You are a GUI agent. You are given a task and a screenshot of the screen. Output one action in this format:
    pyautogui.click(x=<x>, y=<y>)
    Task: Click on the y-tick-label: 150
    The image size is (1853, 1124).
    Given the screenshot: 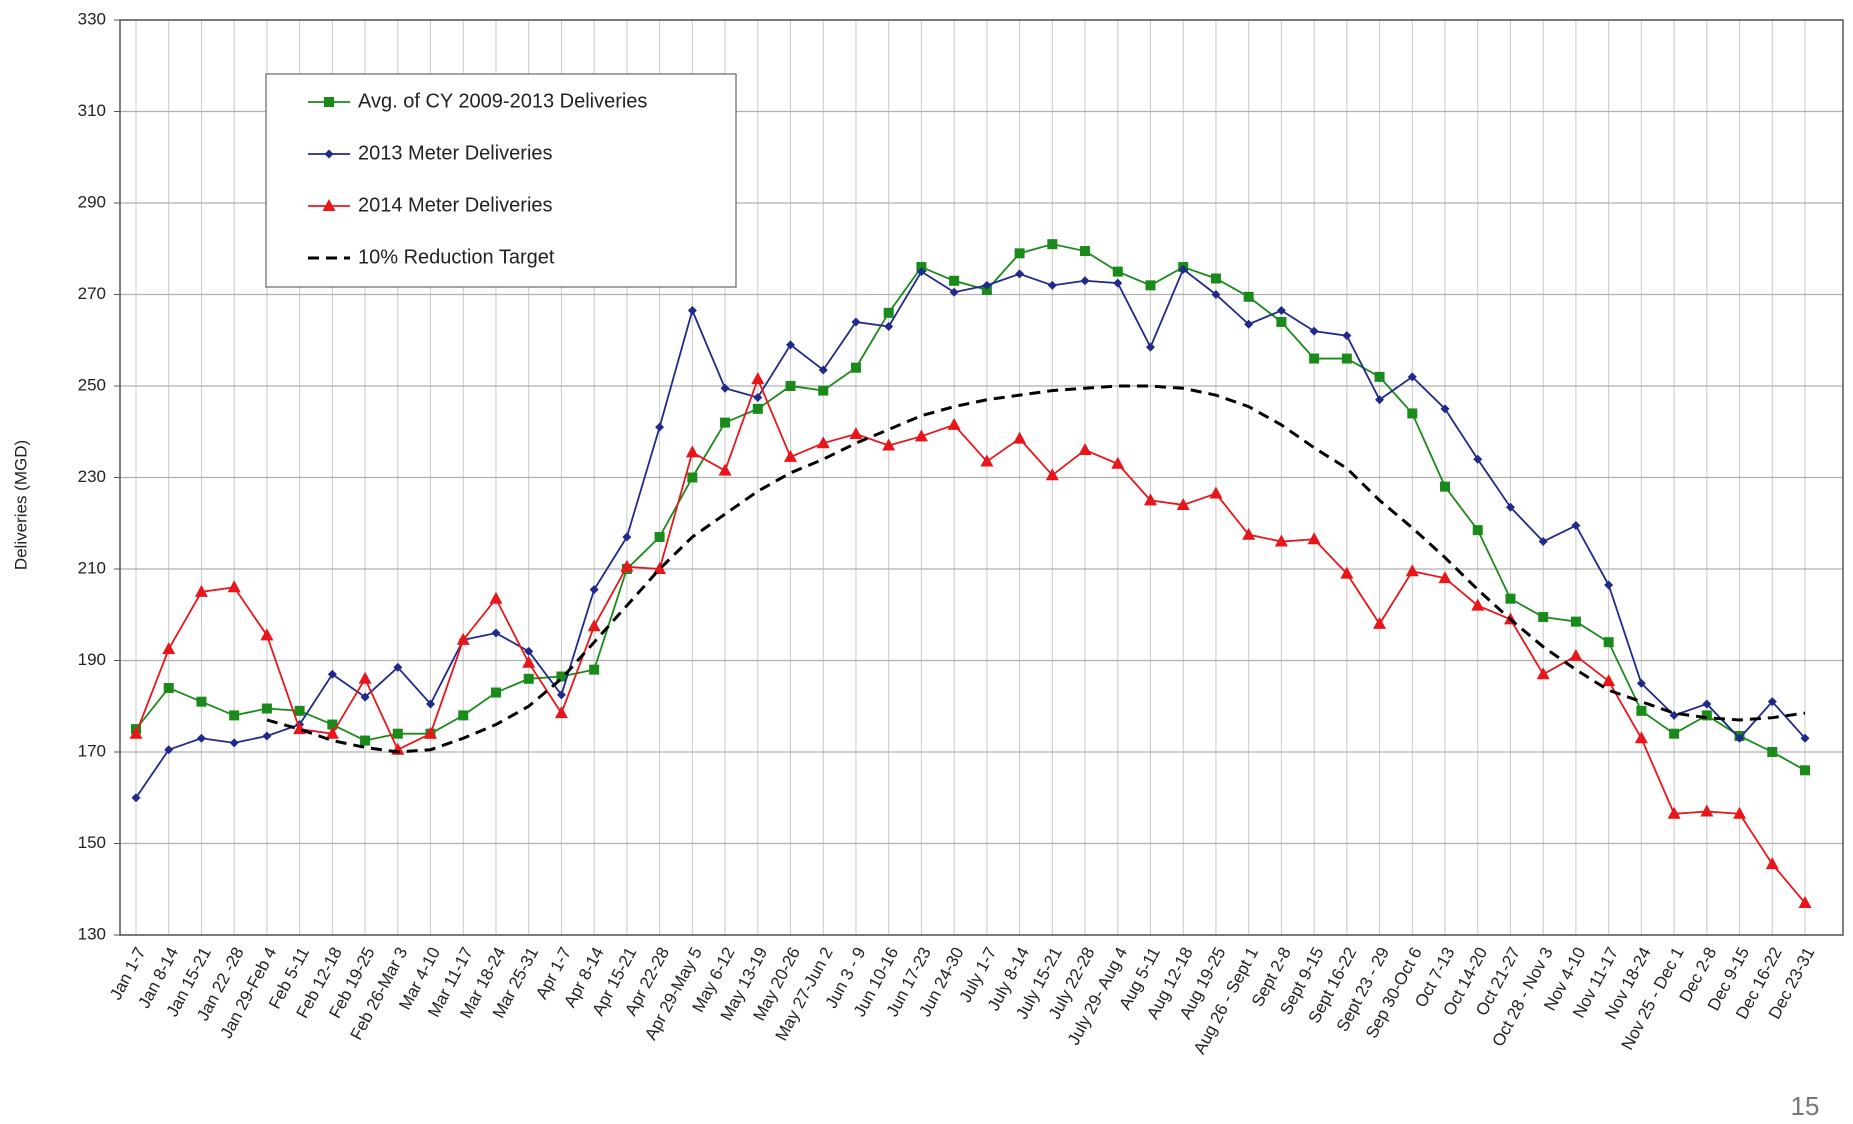 What is the action you would take?
    pyautogui.click(x=92, y=842)
    